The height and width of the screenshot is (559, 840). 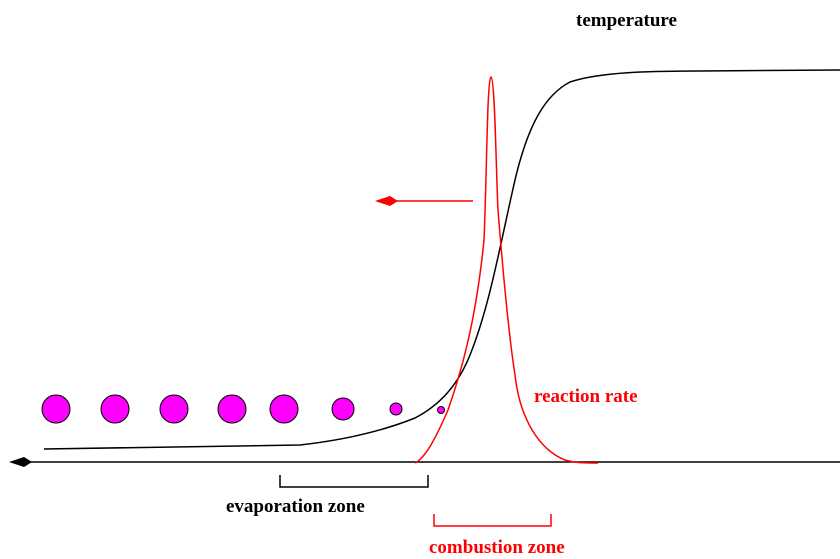 I want to click on flame-propagation-arrowhead, so click(x=386, y=201).